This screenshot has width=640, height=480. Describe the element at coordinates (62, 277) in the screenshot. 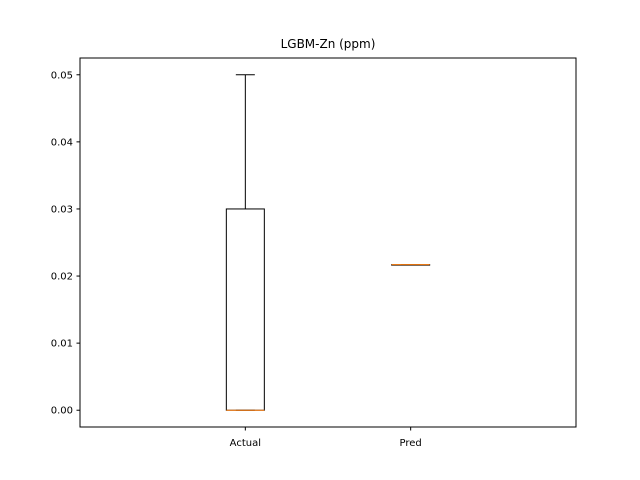

I see `y-tick-label: 0.02` at that location.